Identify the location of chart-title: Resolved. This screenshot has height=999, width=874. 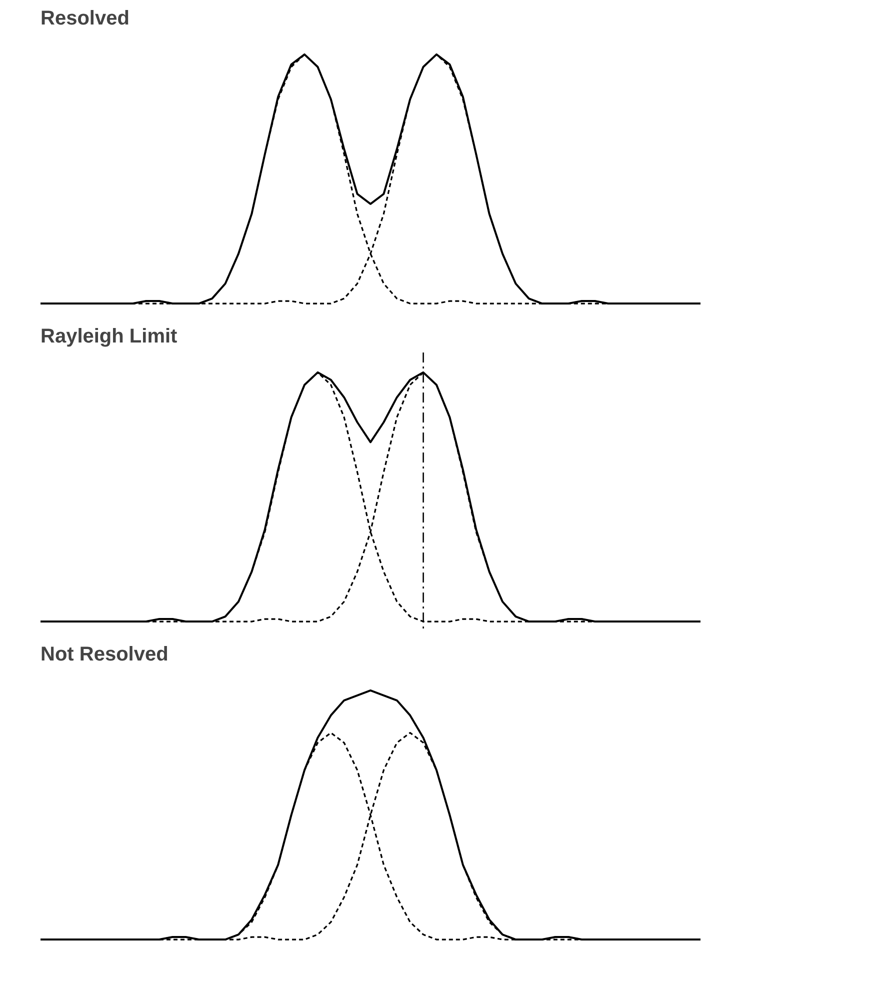
(85, 19).